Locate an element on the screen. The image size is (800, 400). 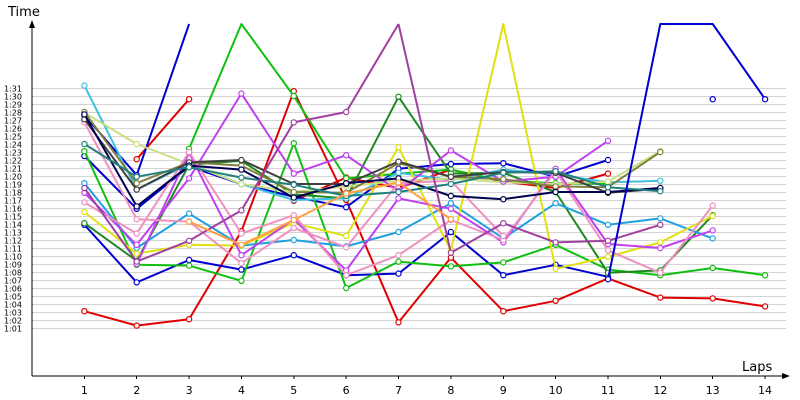
y-tick-label: 1:10 is located at coordinates (13, 257).